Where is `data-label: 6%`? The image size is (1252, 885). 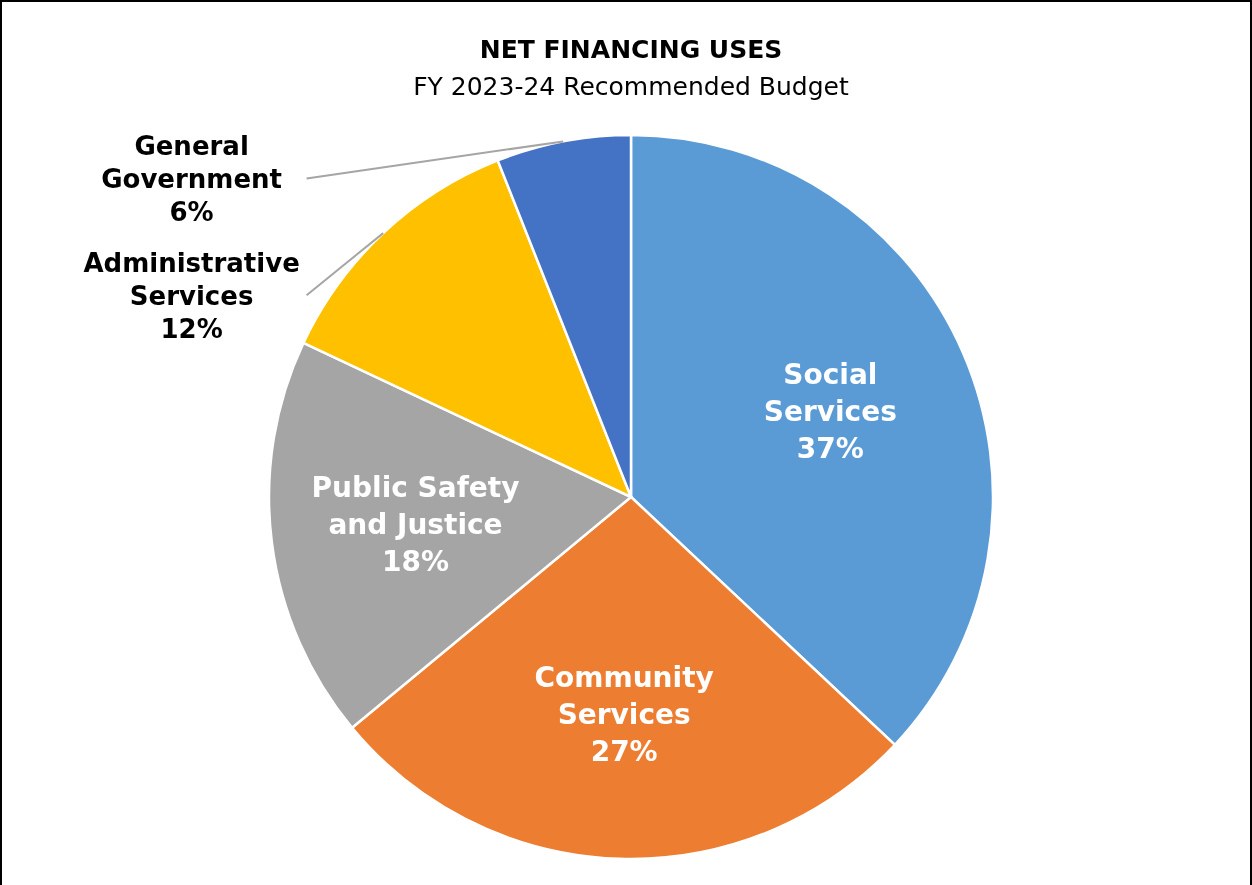 data-label: 6% is located at coordinates (191, 212).